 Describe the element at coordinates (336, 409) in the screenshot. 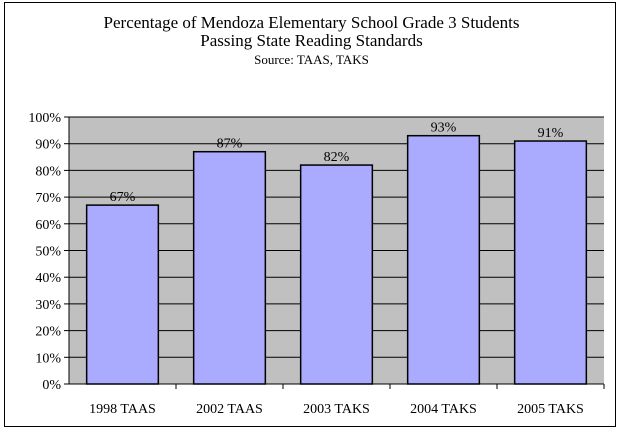

I see `x-tick-label: 2003 TAKS` at that location.